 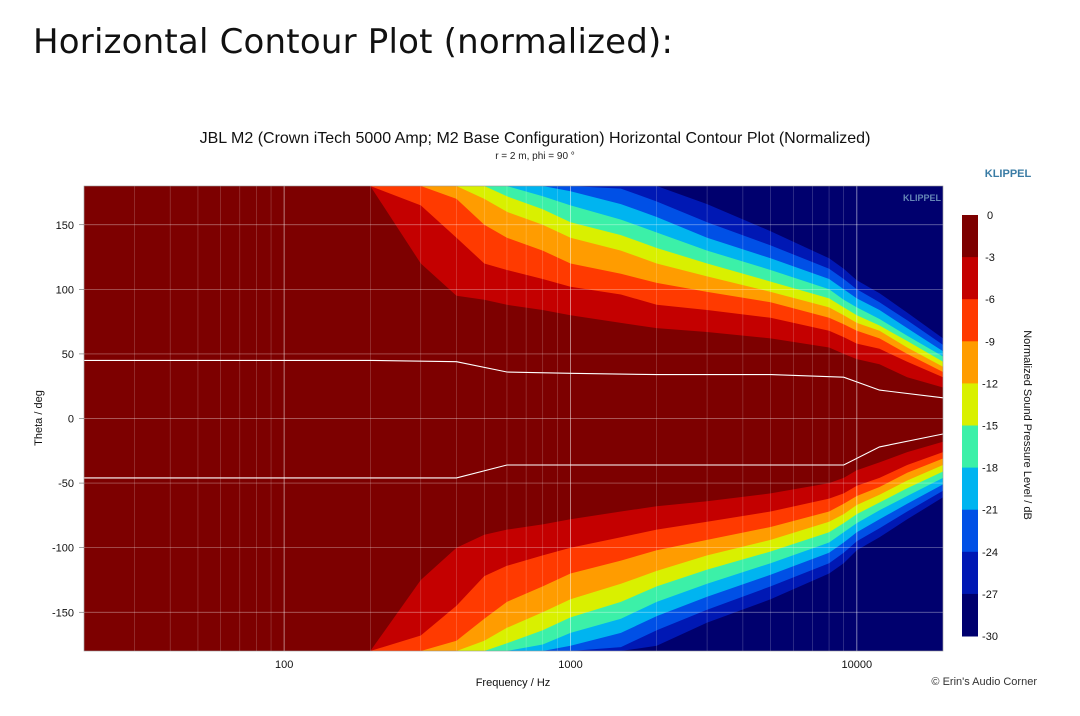 What do you see at coordinates (570, 665) in the screenshot?
I see `x-tick-label: 1000` at bounding box center [570, 665].